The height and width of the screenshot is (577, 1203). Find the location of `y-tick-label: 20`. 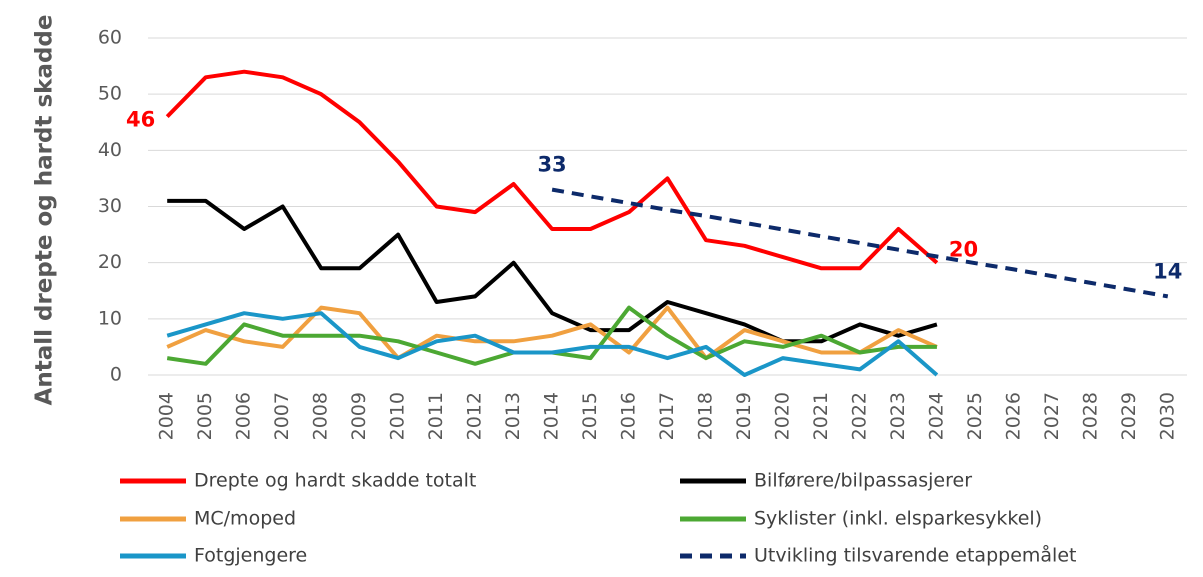

y-tick-label: 20 is located at coordinates (110, 262).